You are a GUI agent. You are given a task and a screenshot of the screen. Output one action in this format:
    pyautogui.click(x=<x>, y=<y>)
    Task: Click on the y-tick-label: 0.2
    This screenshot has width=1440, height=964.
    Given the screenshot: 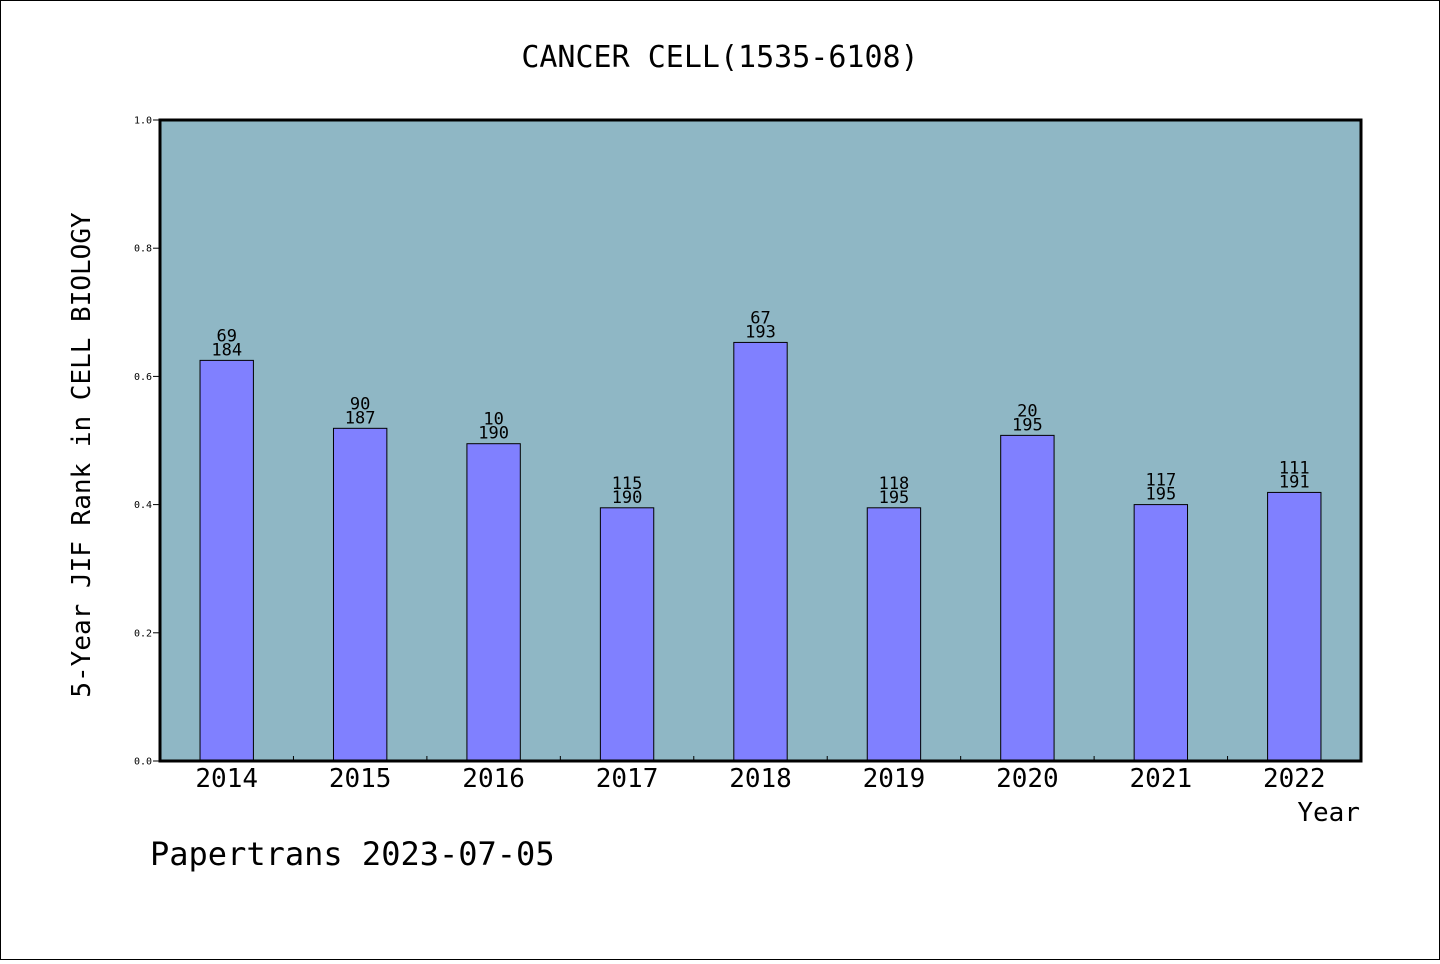 What is the action you would take?
    pyautogui.click(x=143, y=633)
    